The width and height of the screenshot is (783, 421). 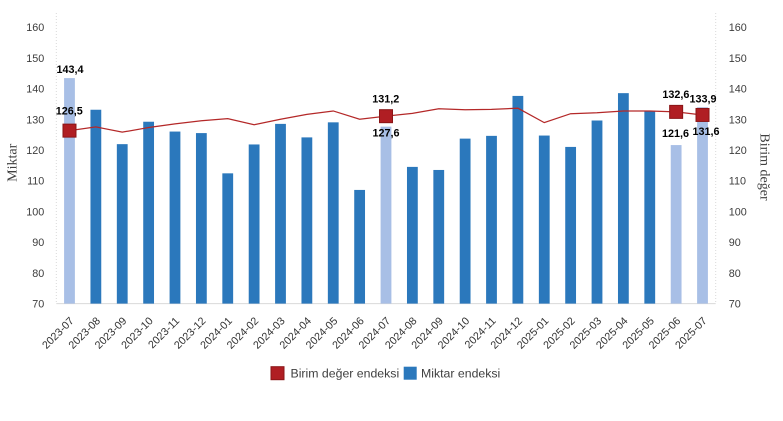 What do you see at coordinates (764, 167) in the screenshot?
I see `svg-text: Birim değer` at bounding box center [764, 167].